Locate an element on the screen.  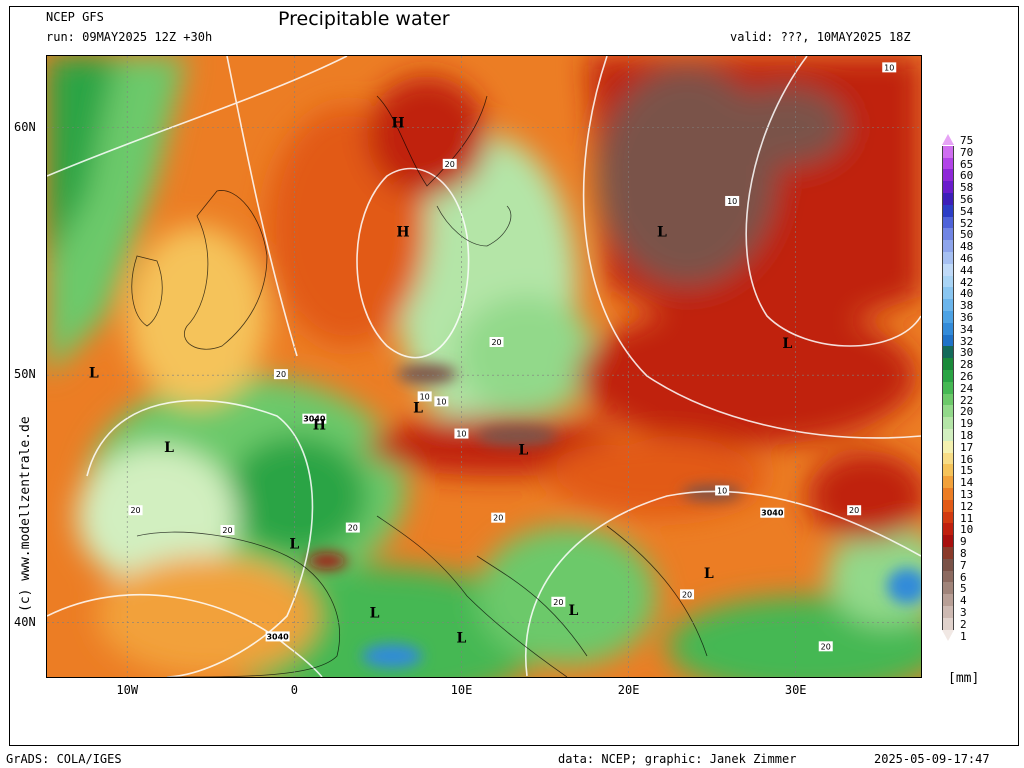
legend-label: 7 is located at coordinates (963, 565).